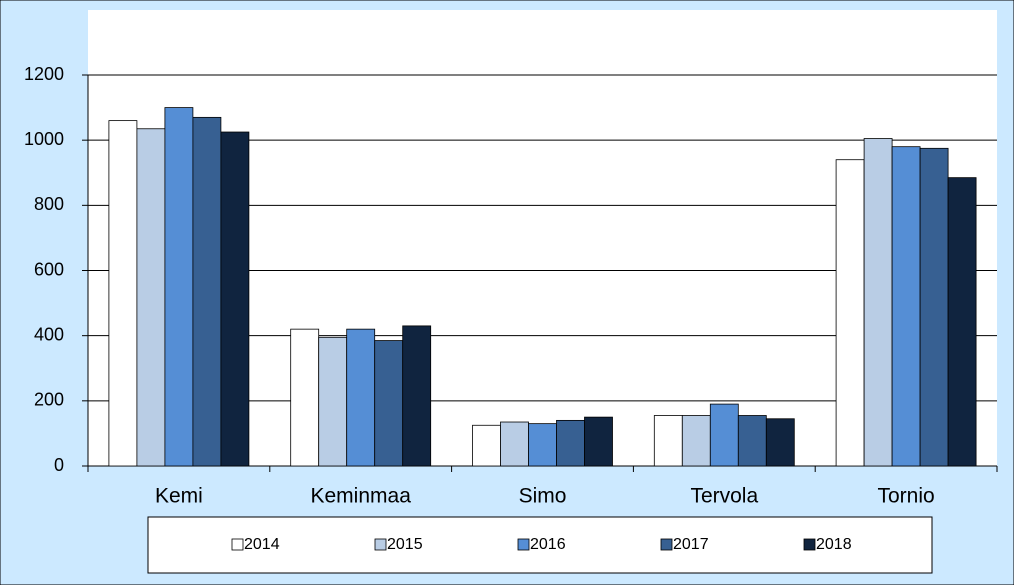 The width and height of the screenshot is (1014, 585). What do you see at coordinates (405, 544) in the screenshot?
I see `legend-label: 2015` at bounding box center [405, 544].